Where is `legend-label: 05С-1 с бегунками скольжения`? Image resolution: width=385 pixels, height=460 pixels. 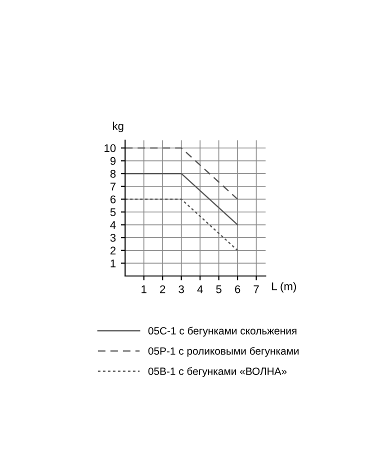 legend-label: 05С-1 с бегунками скольжения is located at coordinates (222, 331).